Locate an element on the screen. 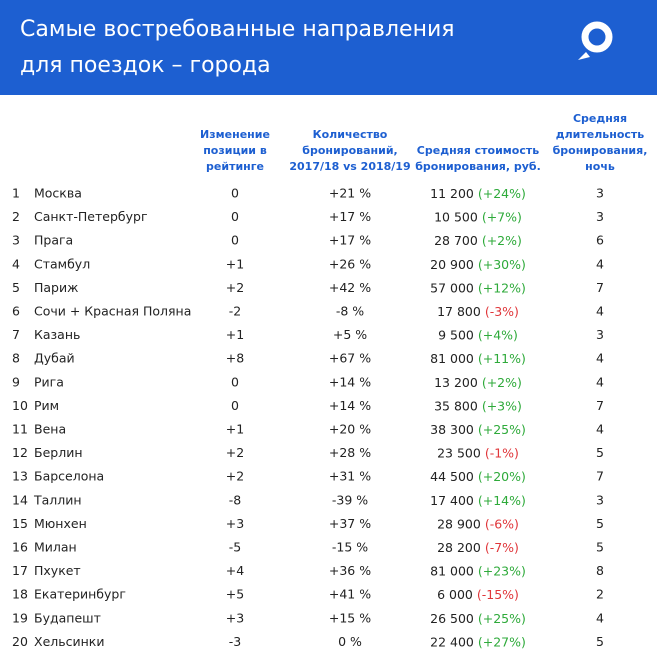  rank-change: -3 is located at coordinates (235, 641).